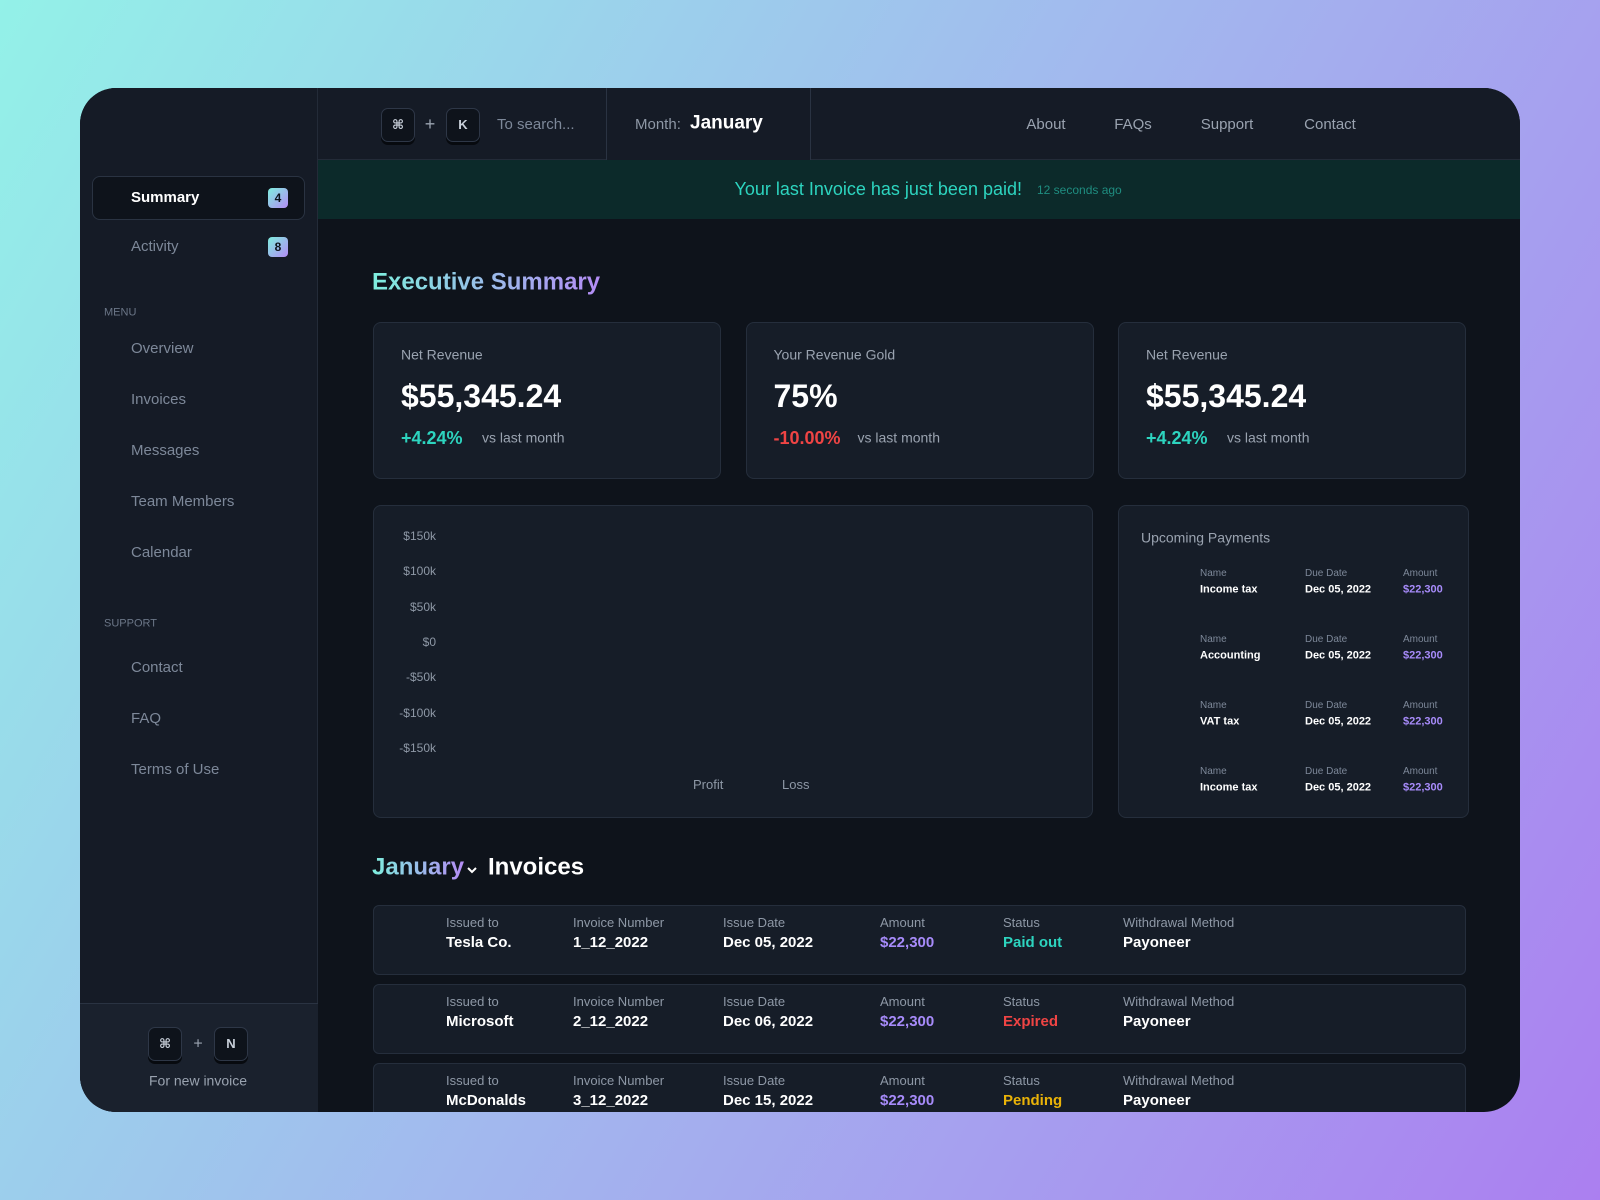  I want to click on y-tick-label: $150k, so click(419, 535).